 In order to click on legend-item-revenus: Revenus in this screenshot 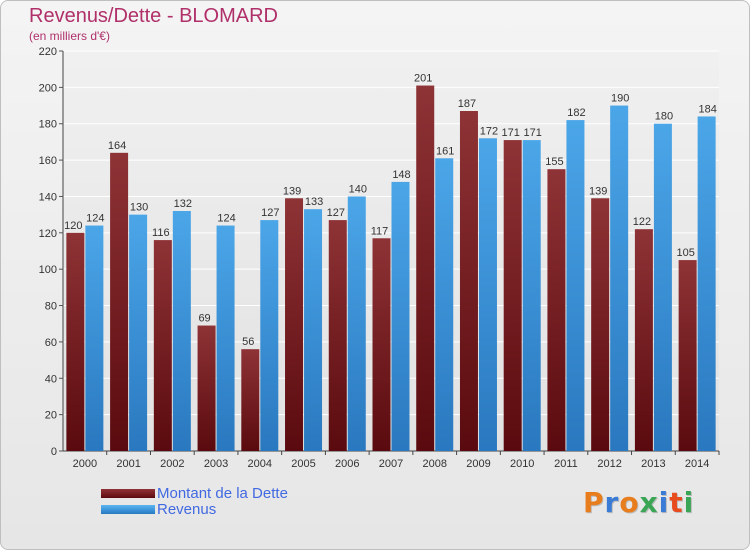, I will do `click(231, 509)`.